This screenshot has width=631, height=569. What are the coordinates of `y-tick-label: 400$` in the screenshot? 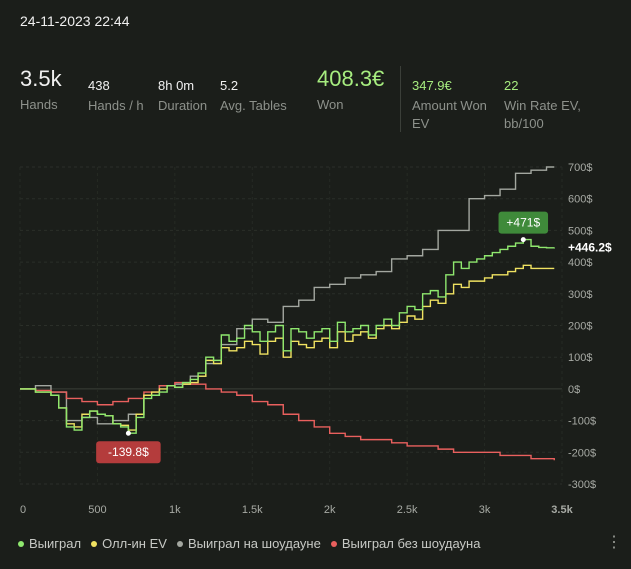 It's located at (580, 263).